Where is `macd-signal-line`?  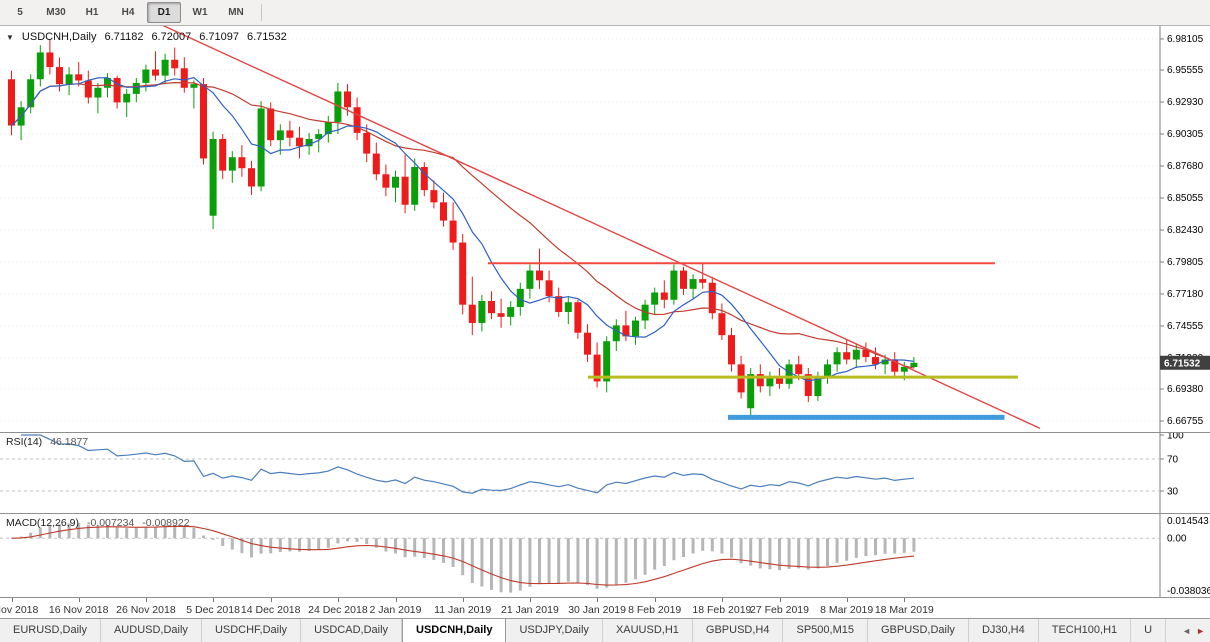 macd-signal-line is located at coordinates (462, 555).